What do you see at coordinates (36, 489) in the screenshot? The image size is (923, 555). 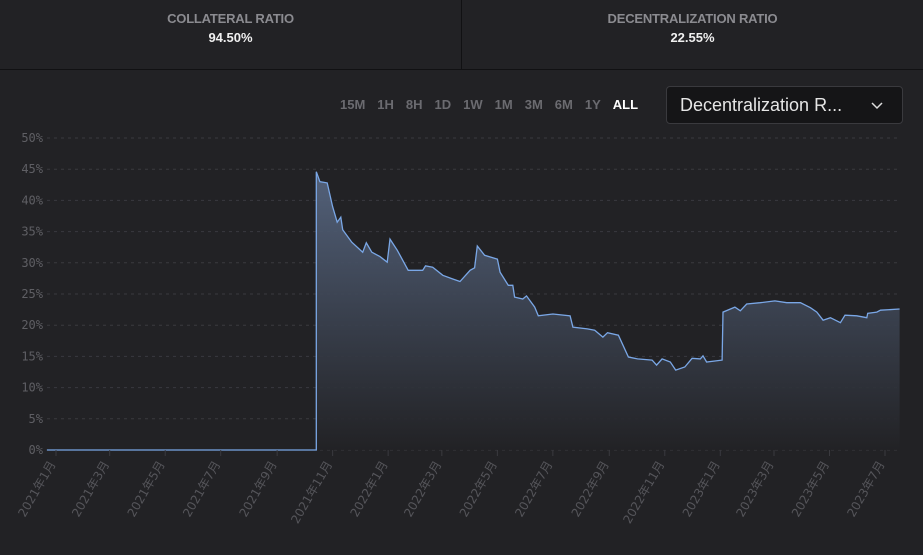 I see `x-tick-label: 2021年1月` at bounding box center [36, 489].